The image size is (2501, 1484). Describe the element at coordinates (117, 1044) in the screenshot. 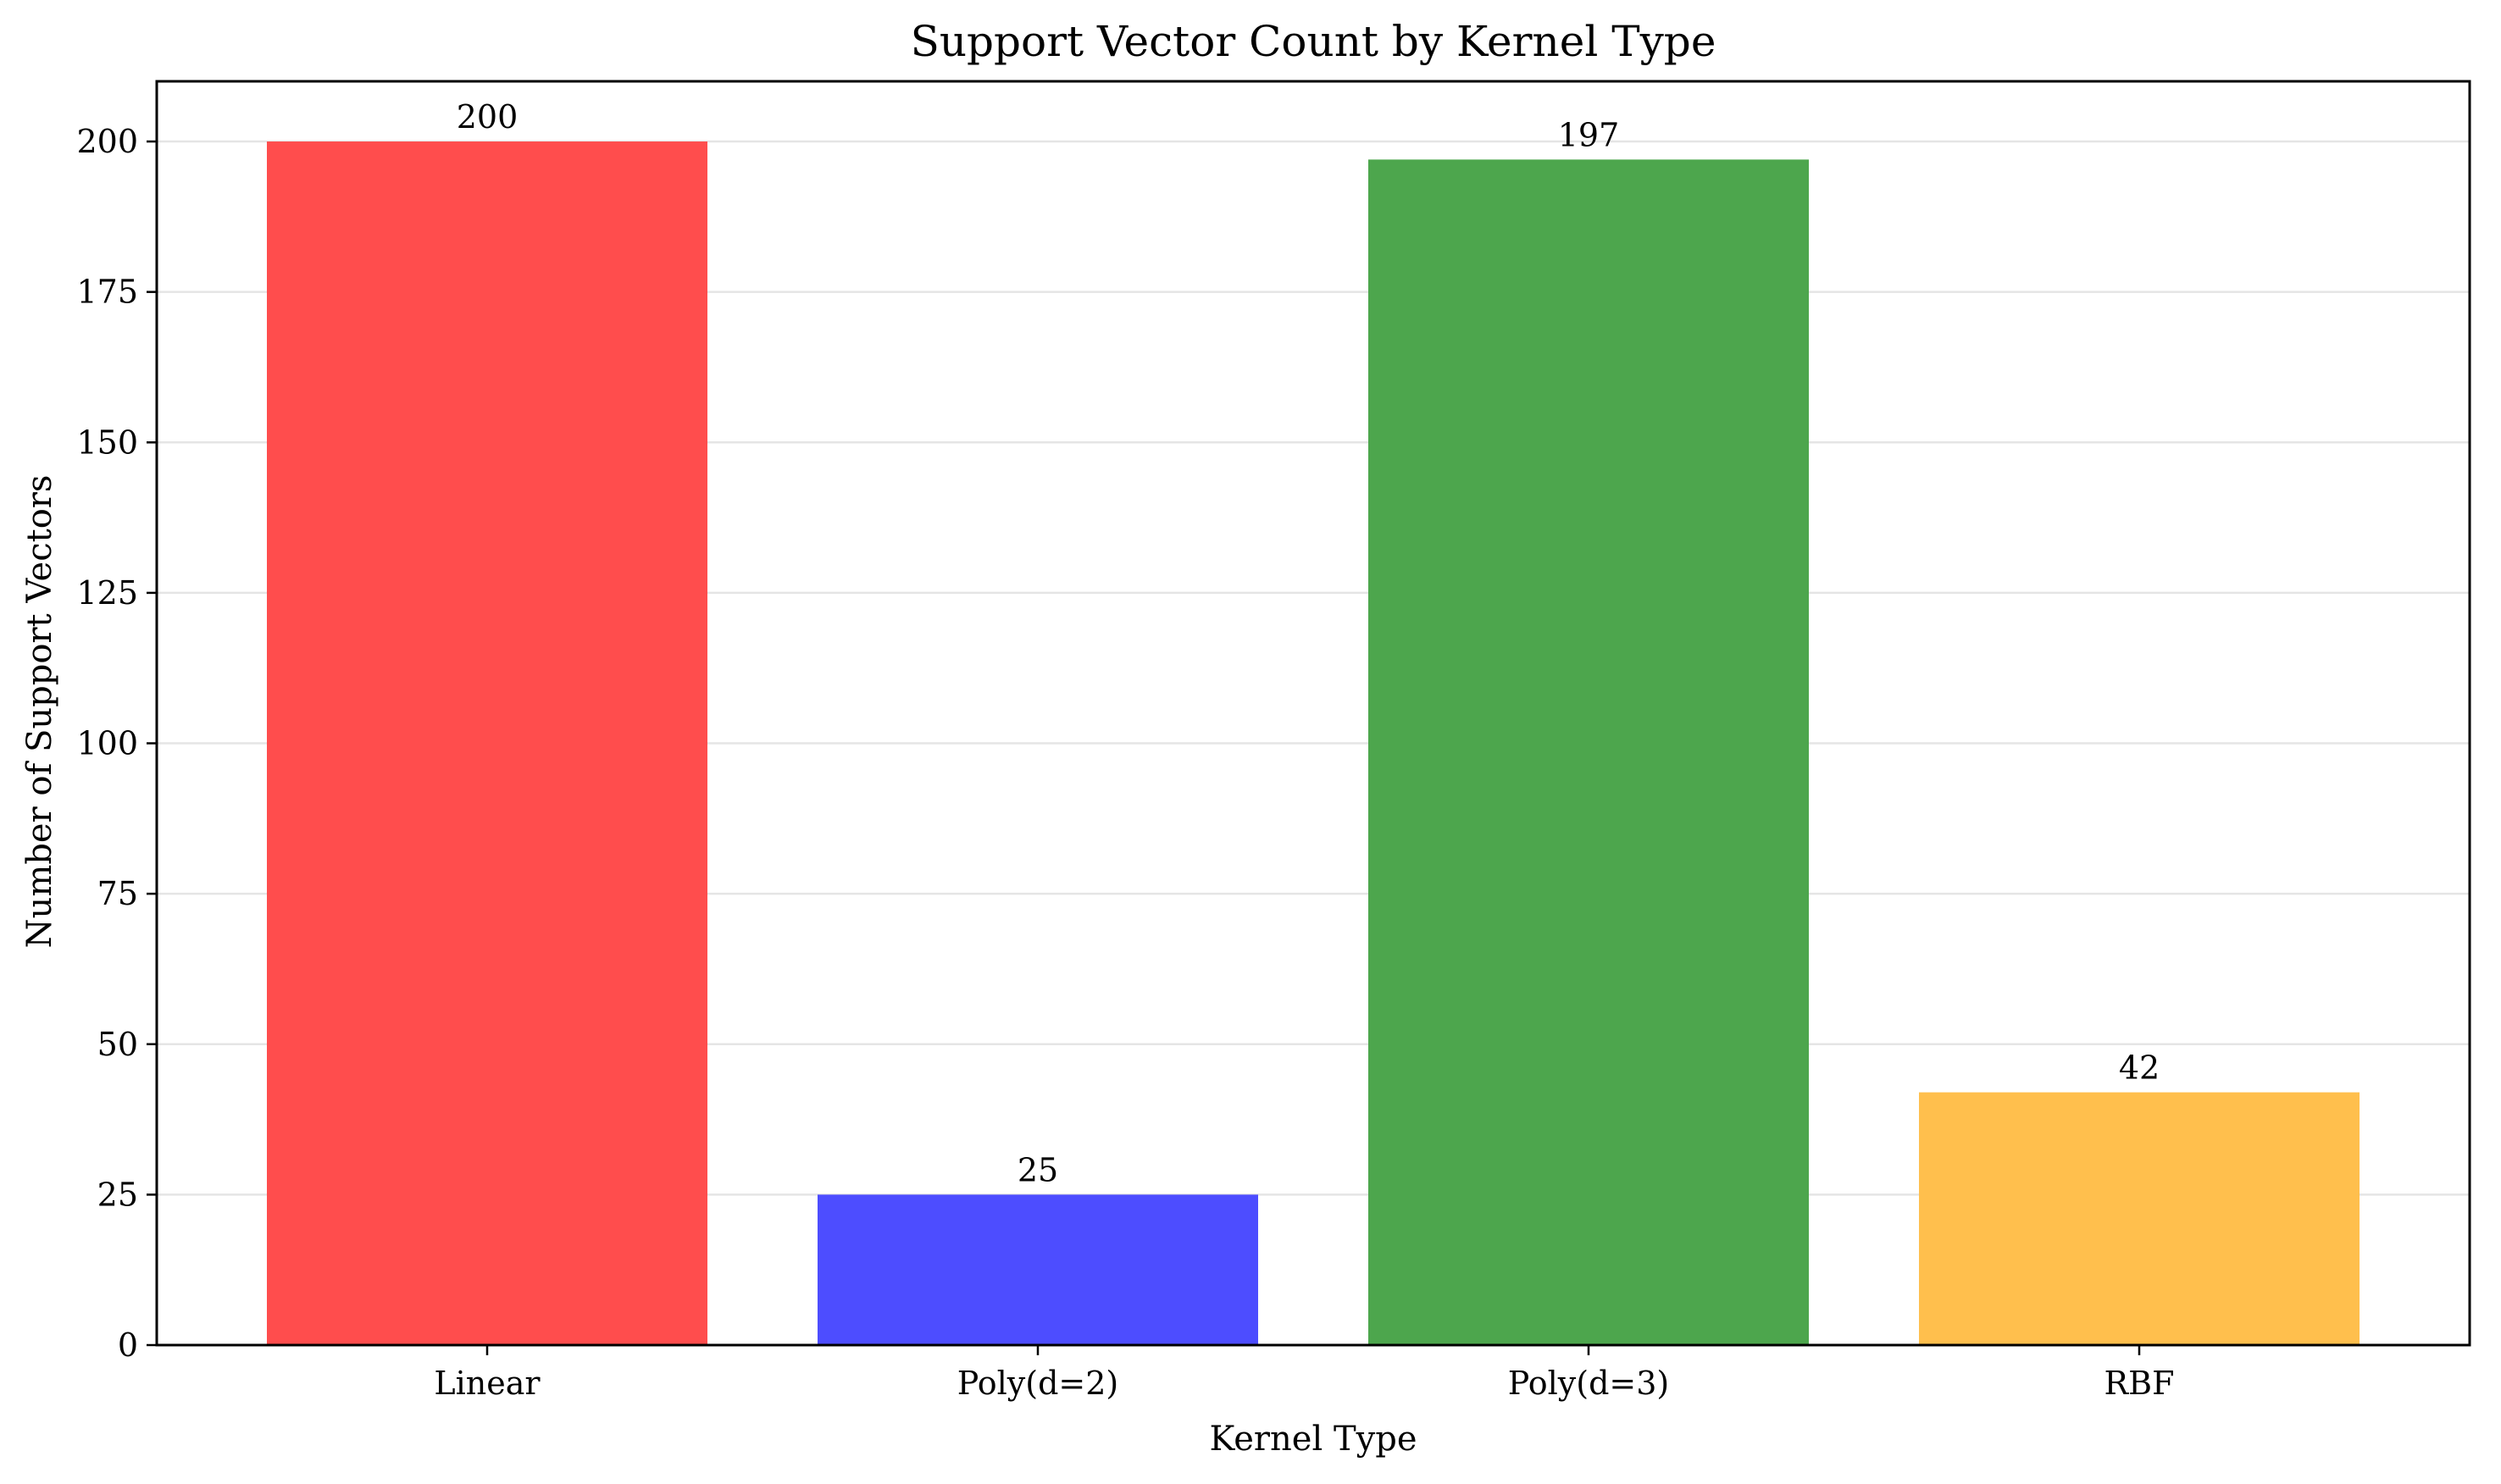

I see `y-tick-label: 50` at that location.